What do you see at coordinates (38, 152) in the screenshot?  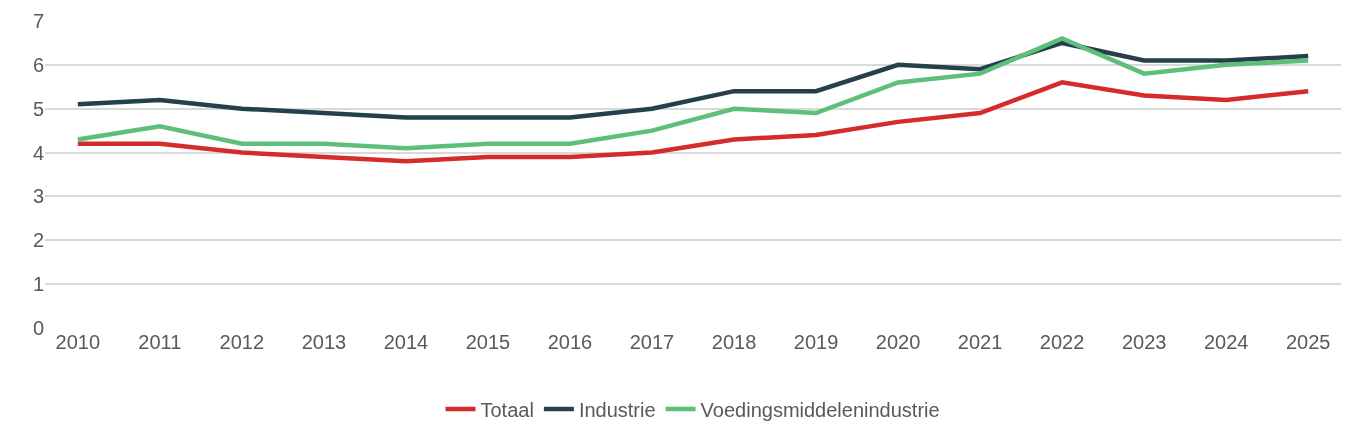 I see `y-tick-label: 4` at bounding box center [38, 152].